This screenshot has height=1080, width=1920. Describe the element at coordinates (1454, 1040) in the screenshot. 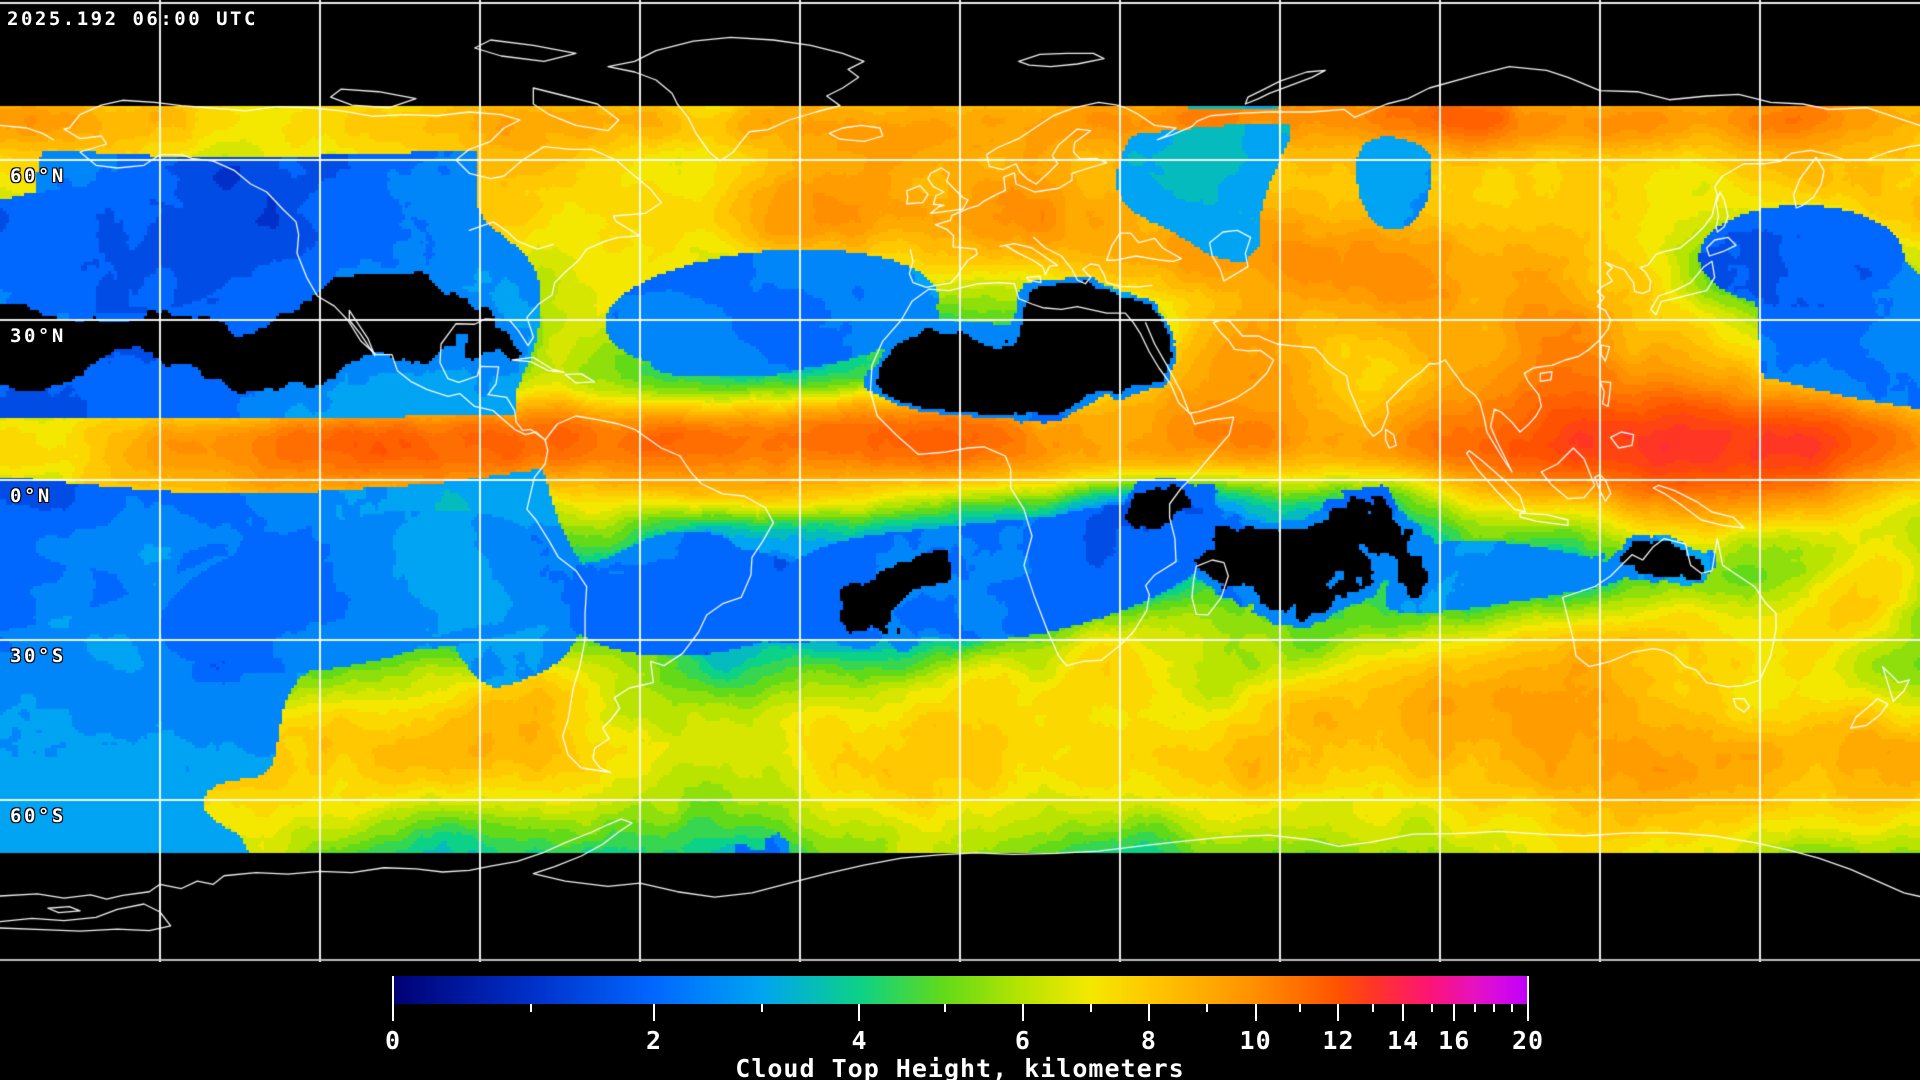

I see `colorbar-tick-label: 16` at that location.